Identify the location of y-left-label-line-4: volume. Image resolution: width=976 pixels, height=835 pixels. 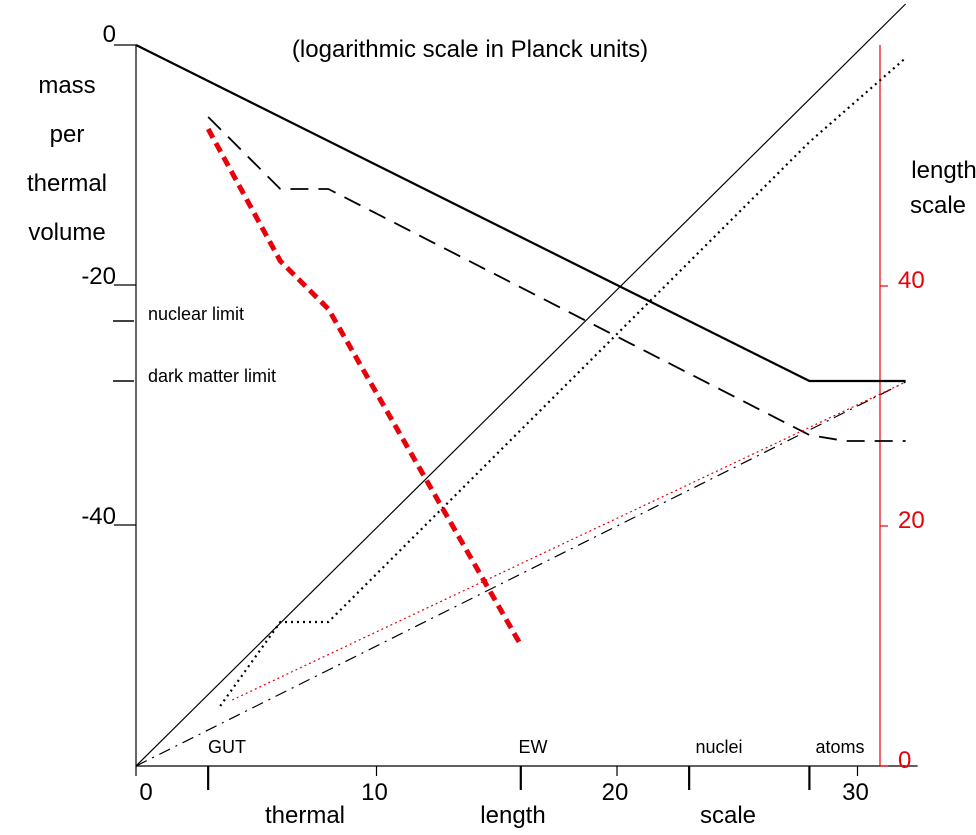
(66, 232).